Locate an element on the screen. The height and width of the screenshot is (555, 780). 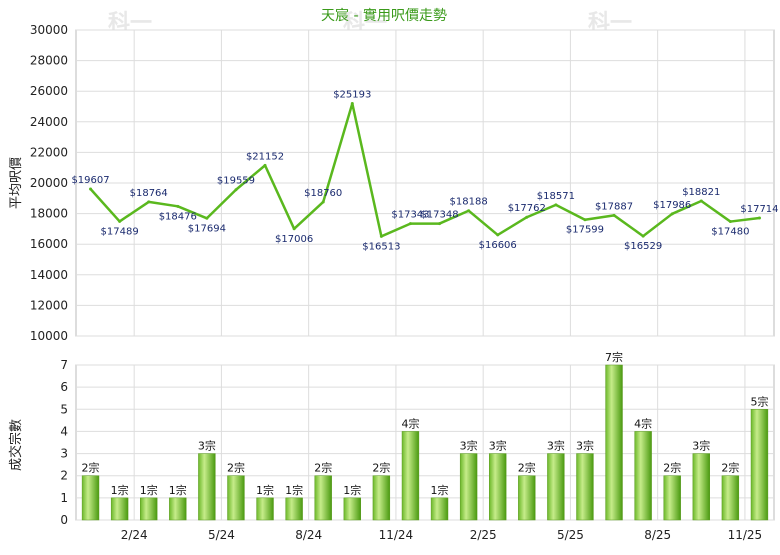
x-tick-label: 5/24 is located at coordinates (221, 535).